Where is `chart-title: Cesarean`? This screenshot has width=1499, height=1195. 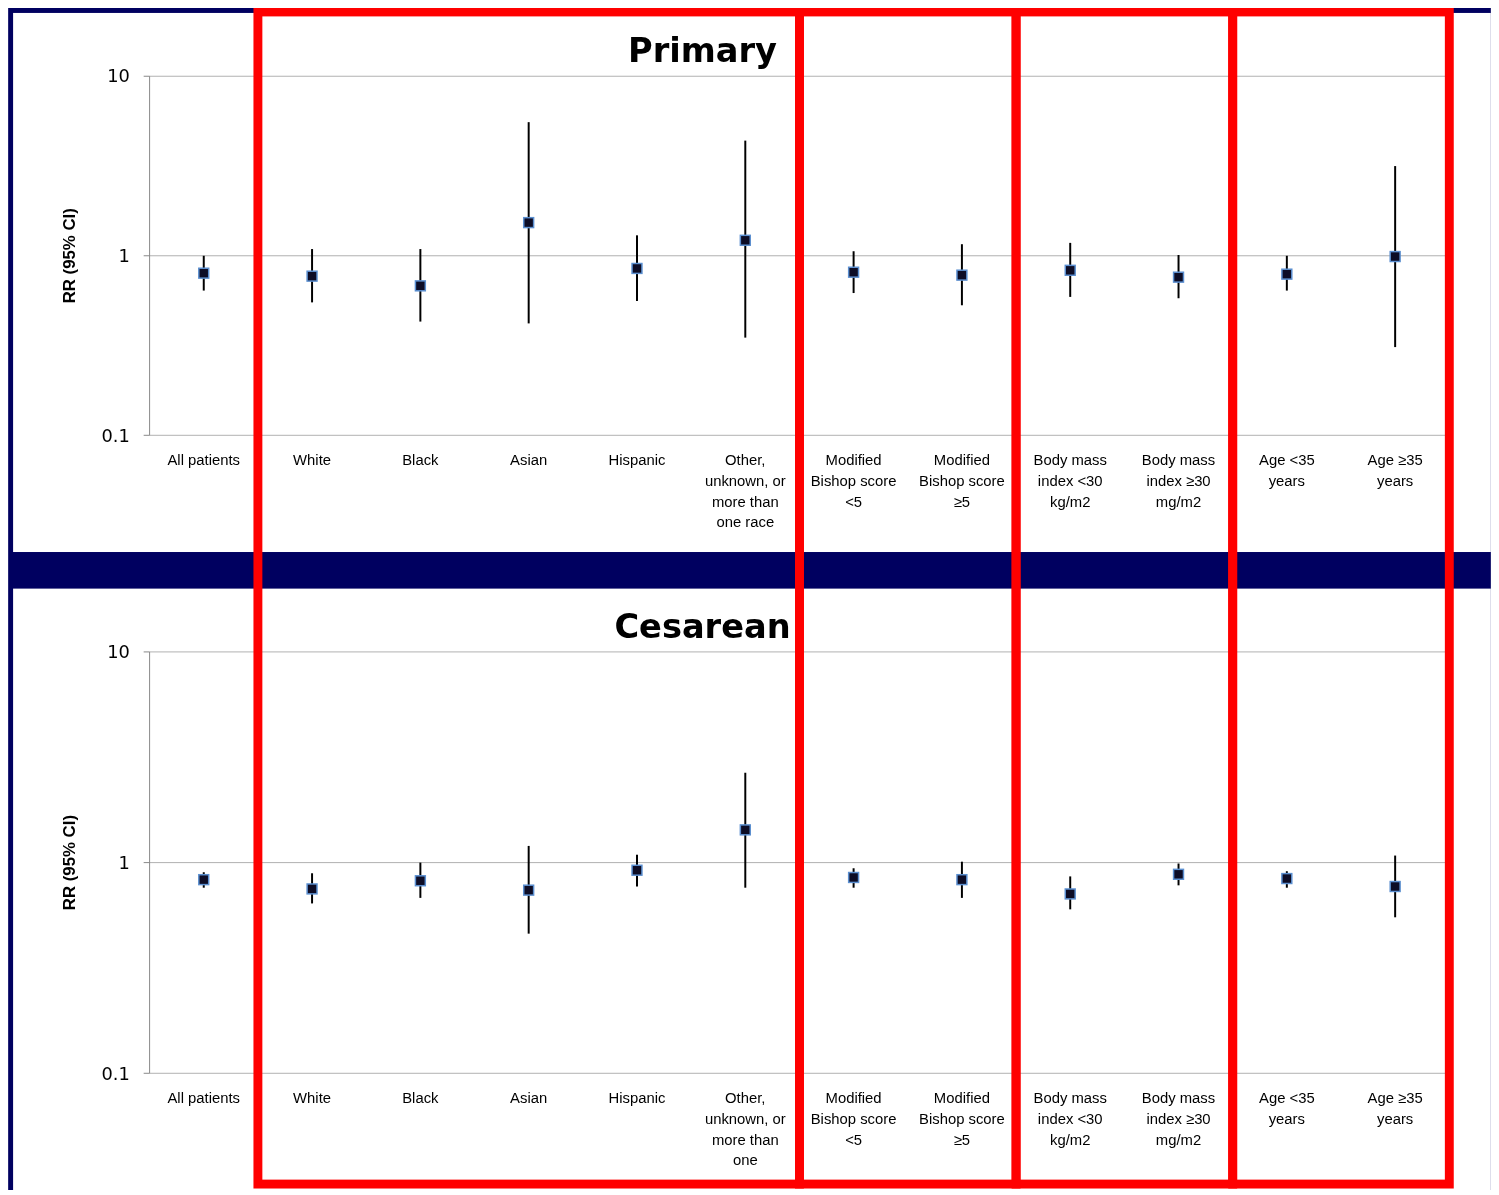 chart-title: Cesarean is located at coordinates (702, 627).